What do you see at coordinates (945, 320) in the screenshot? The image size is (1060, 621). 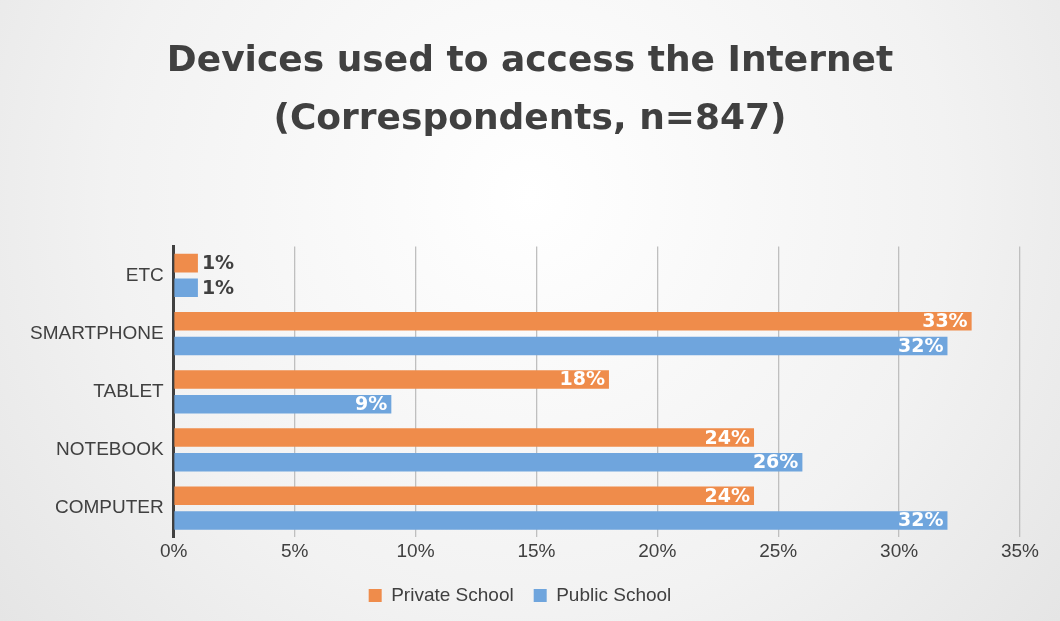 I see `data-label: 33%` at bounding box center [945, 320].